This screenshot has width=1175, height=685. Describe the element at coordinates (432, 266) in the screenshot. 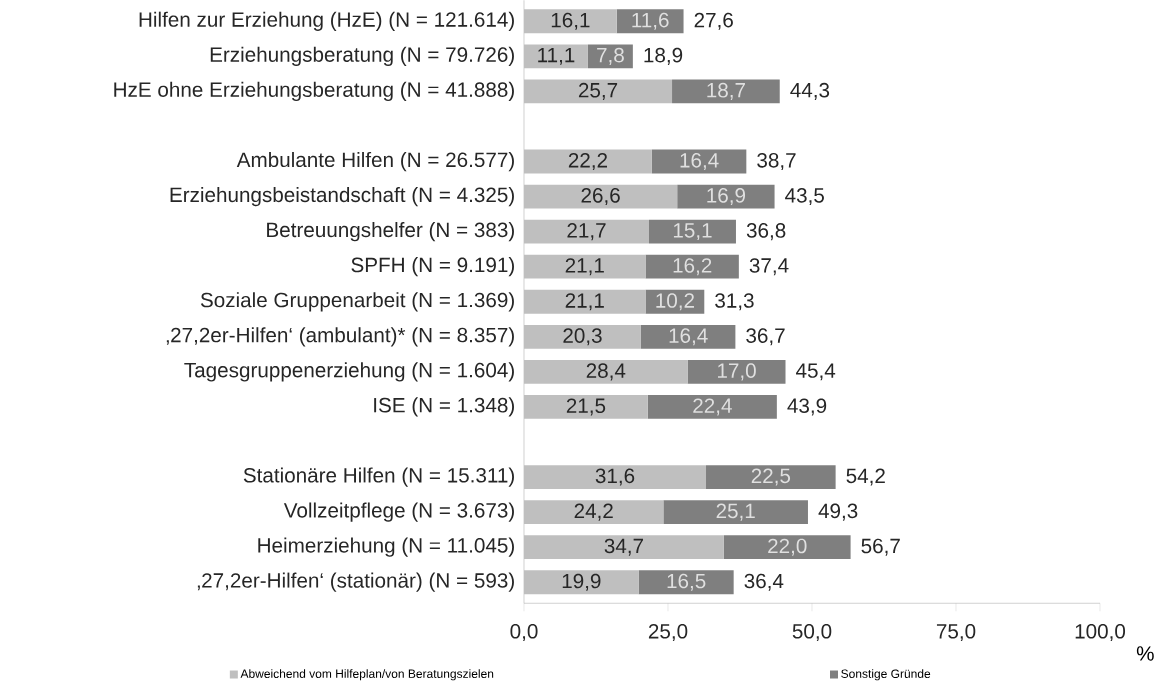

I see `y-tick-label: SPFH (N = 9.191)` at that location.